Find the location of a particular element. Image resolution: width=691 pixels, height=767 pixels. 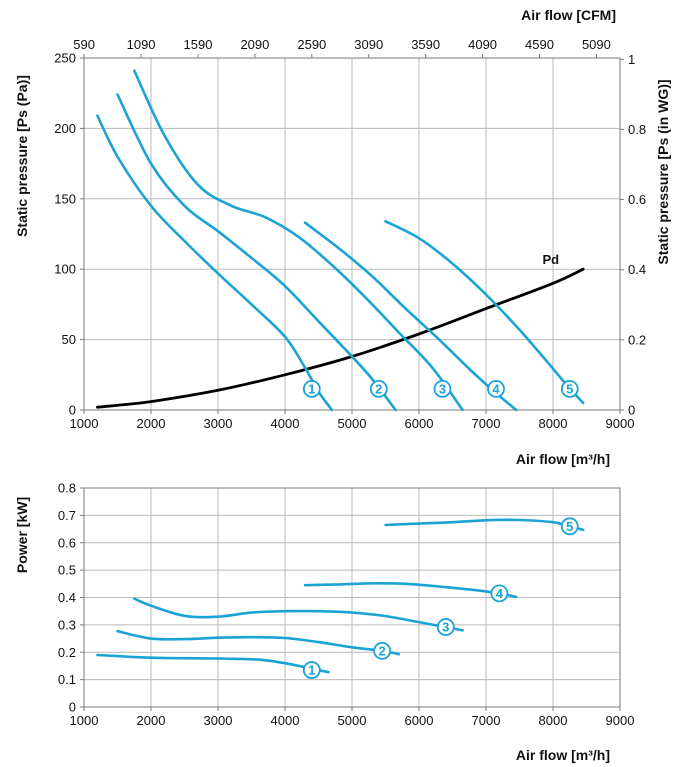

cfm-tick-label: 3590 is located at coordinates (425, 44).